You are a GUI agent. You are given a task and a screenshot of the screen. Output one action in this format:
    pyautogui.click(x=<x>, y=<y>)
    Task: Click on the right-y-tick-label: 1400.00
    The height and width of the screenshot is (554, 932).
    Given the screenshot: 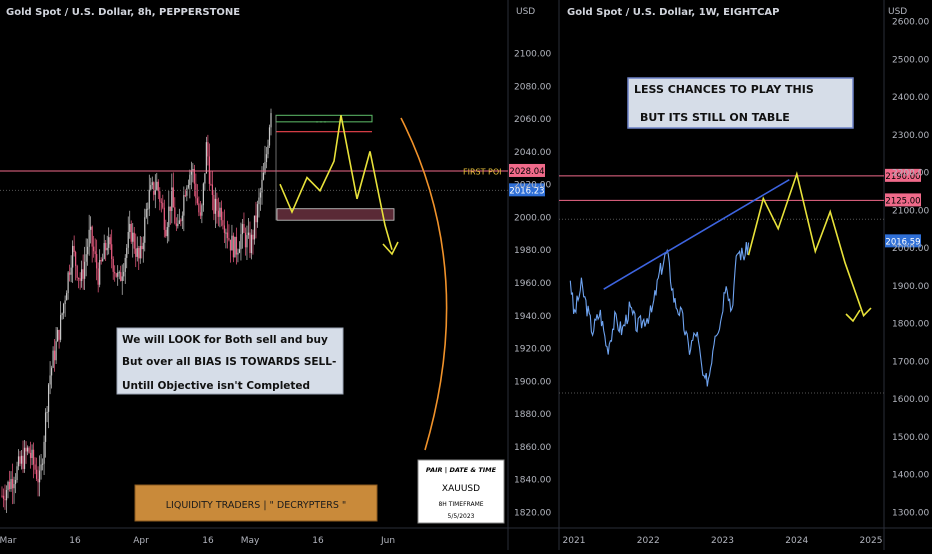 What is the action you would take?
    pyautogui.click(x=910, y=476)
    